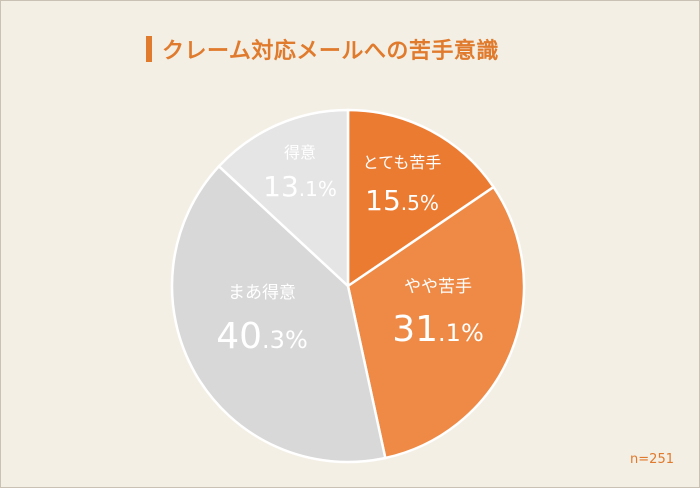  Describe the element at coordinates (402, 162) in the screenshot. I see `slice-name-label: とても苦手` at that location.